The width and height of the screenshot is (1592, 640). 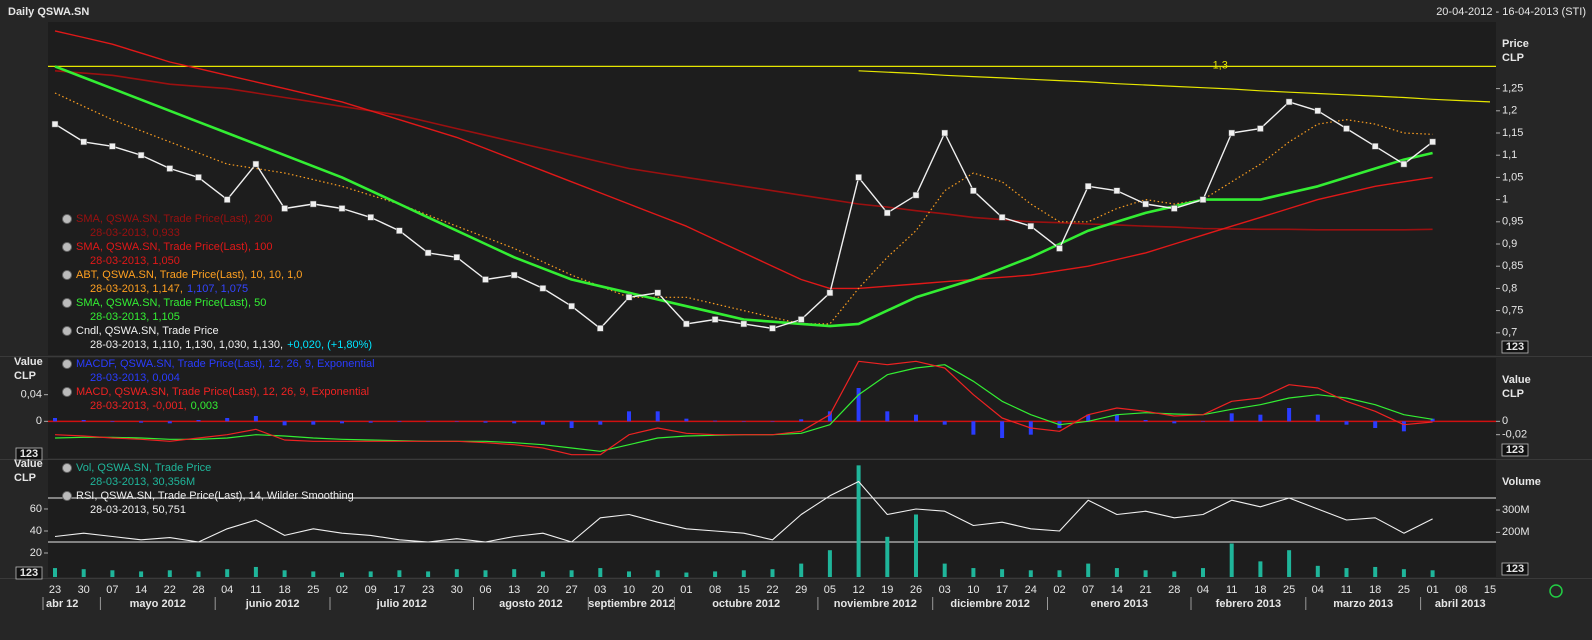 I want to click on month-label: junio 2012, so click(x=272, y=604).